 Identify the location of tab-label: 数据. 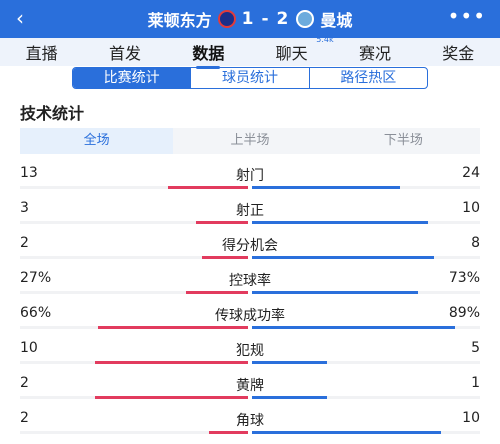
(208, 53).